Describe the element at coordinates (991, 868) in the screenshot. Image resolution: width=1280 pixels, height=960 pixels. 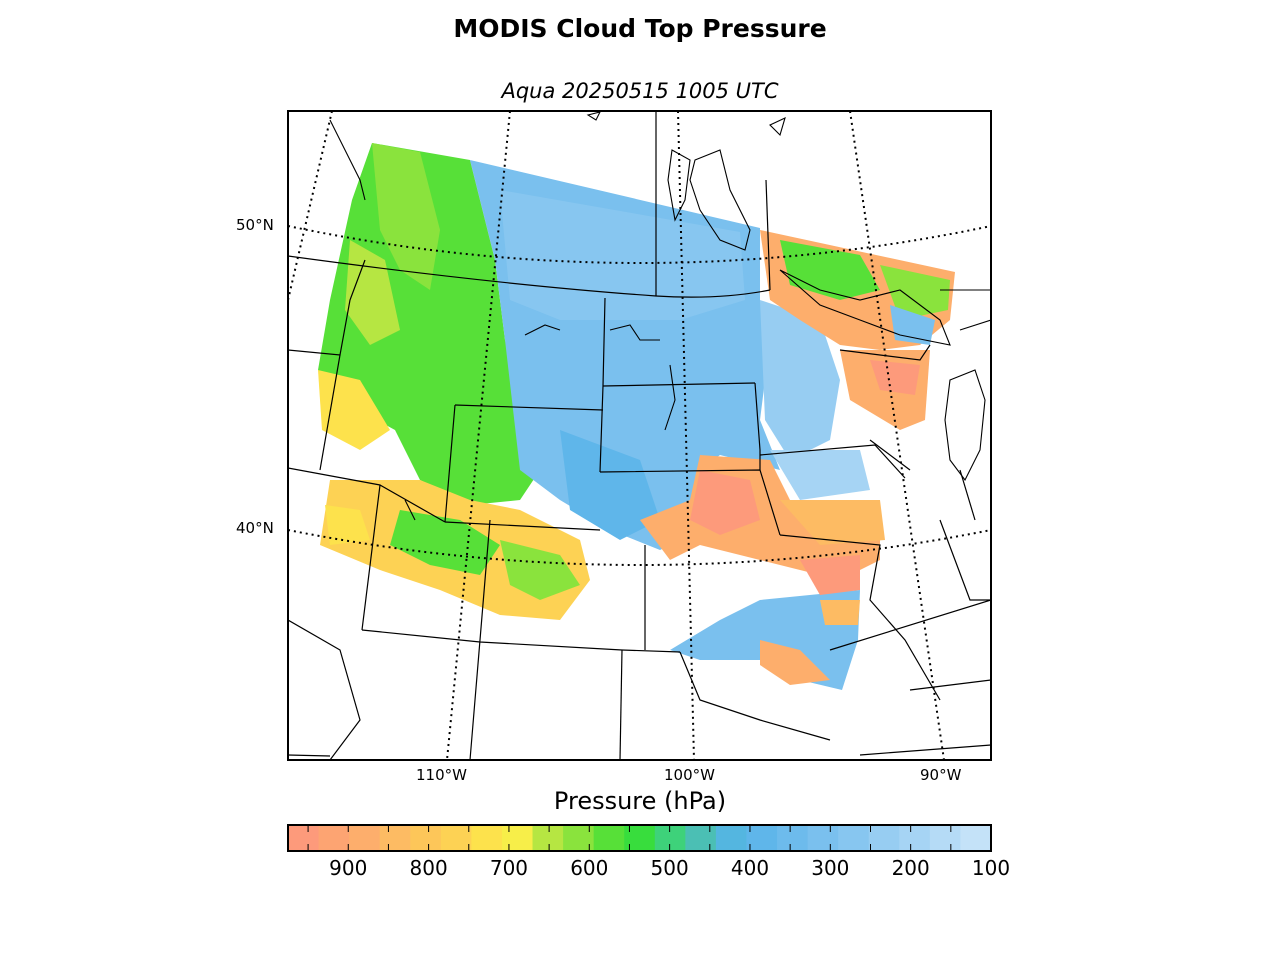
I see `colorbar-tick-label: 100` at that location.